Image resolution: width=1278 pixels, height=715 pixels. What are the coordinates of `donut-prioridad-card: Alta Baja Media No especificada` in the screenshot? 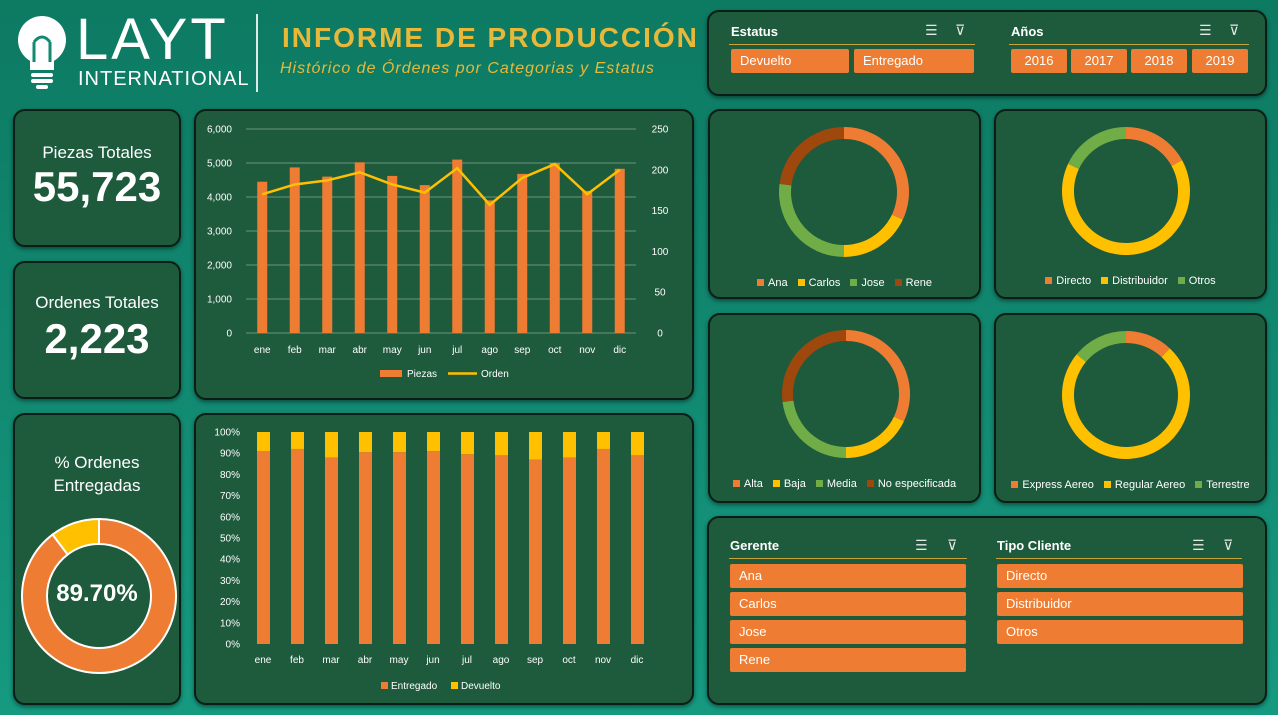 It's located at (844, 408).